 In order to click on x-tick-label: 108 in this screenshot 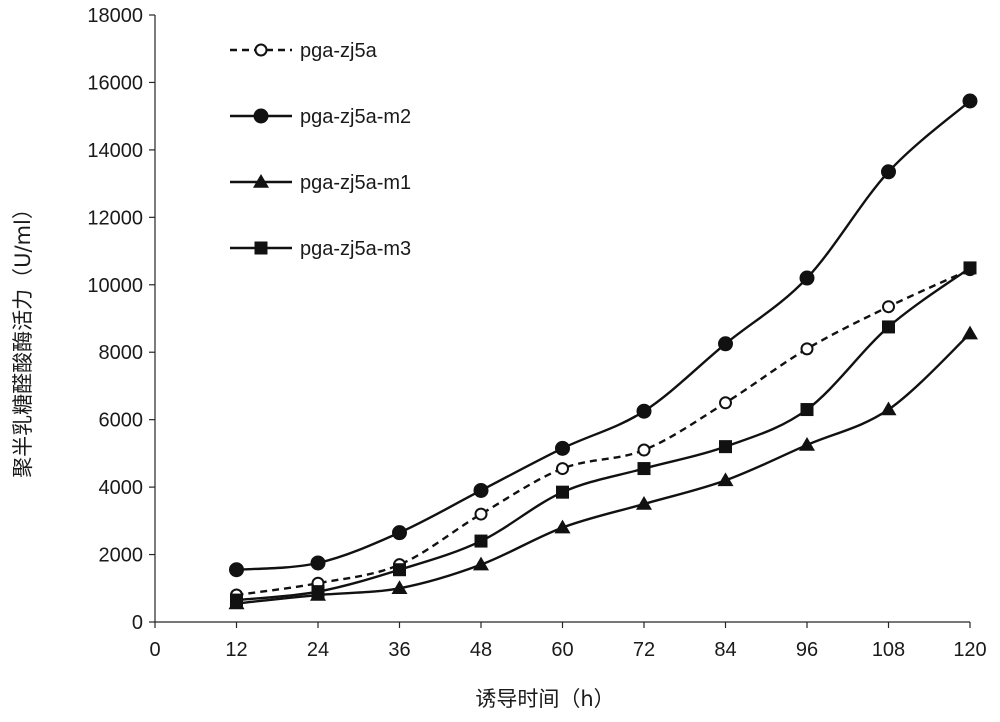, I will do `click(888, 650)`.